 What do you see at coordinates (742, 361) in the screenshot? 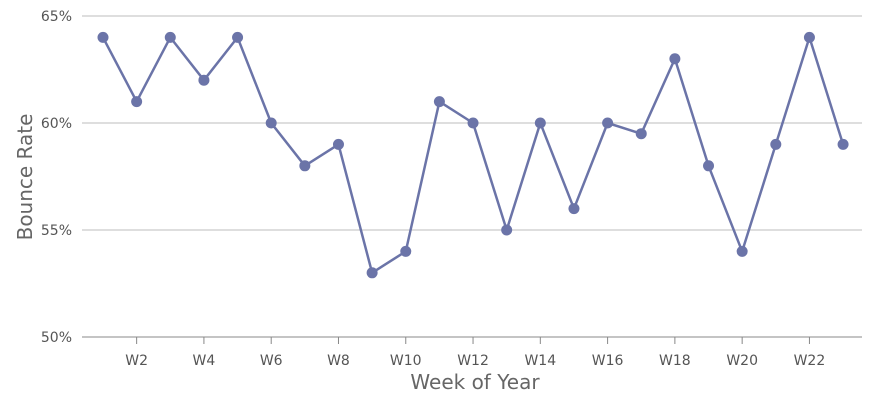
I see `x-tick-label: W20` at bounding box center [742, 361].